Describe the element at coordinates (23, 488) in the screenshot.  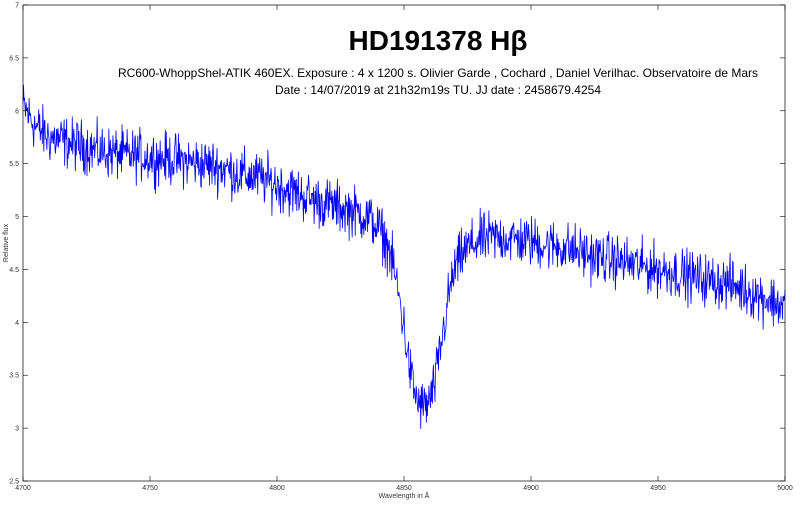
I see `x-tick-label: 4700` at that location.